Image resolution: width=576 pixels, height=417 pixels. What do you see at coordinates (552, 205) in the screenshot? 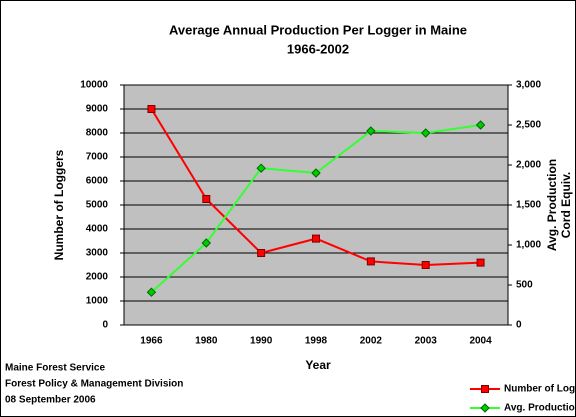
I see `y2-axis-label: Avg. Production` at bounding box center [552, 205].